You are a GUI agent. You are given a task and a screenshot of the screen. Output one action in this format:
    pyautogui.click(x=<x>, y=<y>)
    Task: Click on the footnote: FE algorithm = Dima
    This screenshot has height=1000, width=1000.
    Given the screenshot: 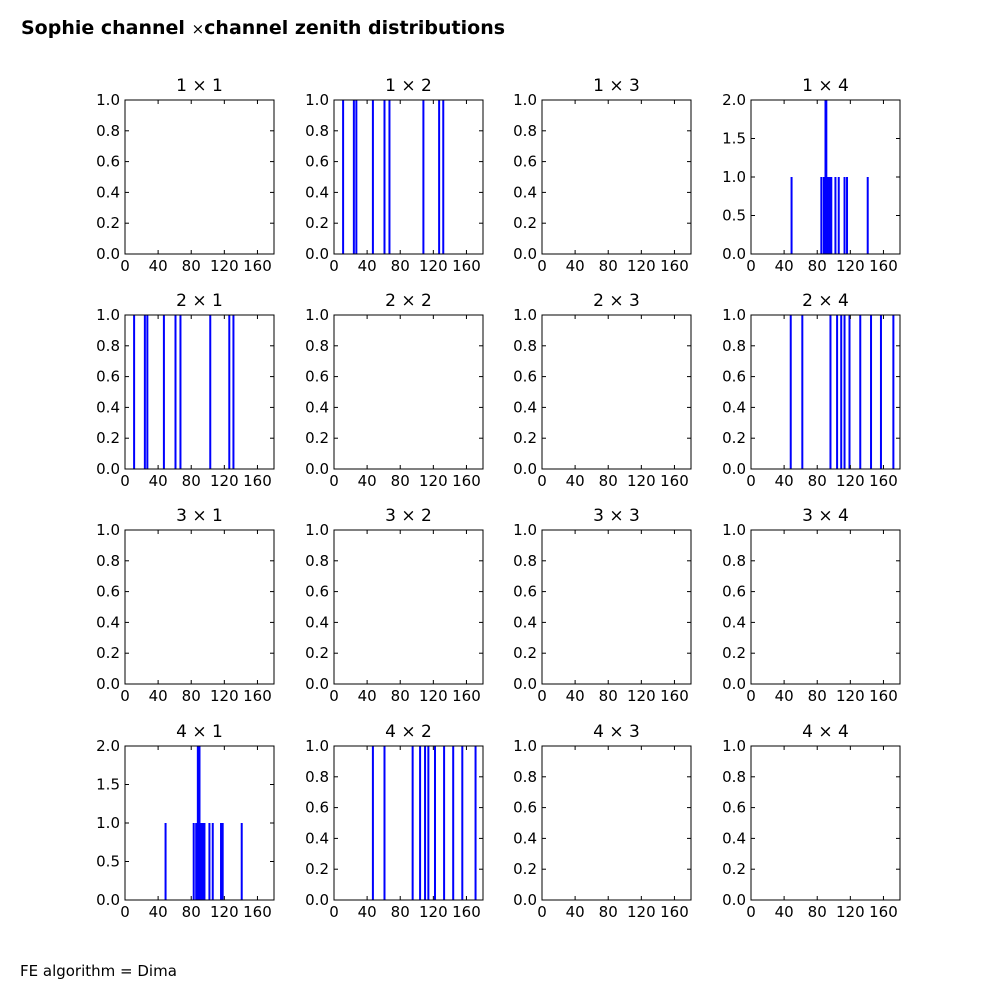 What is the action you would take?
    pyautogui.click(x=98, y=971)
    